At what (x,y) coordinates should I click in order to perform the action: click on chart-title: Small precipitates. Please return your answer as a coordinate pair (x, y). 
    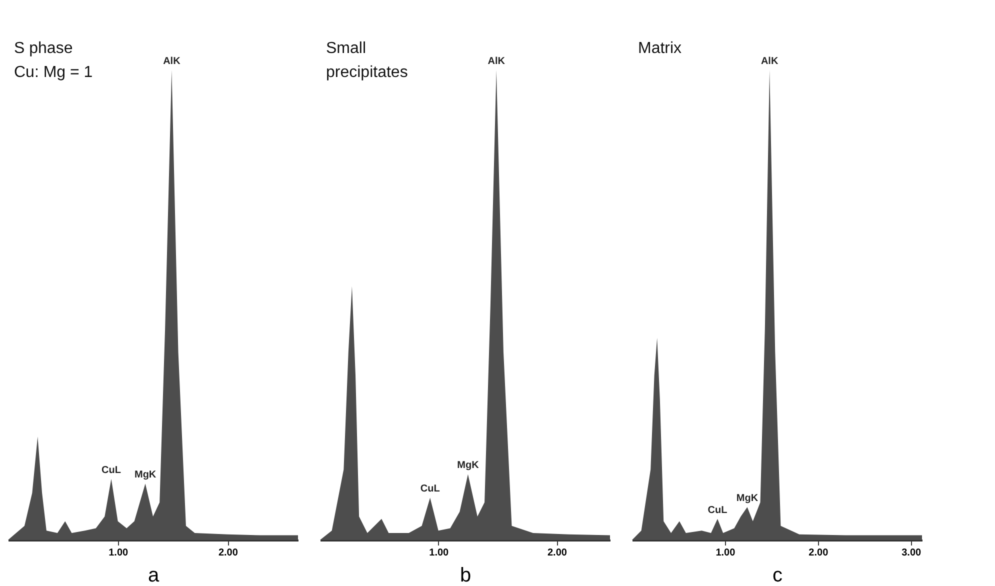
    Looking at the image, I should click on (367, 60).